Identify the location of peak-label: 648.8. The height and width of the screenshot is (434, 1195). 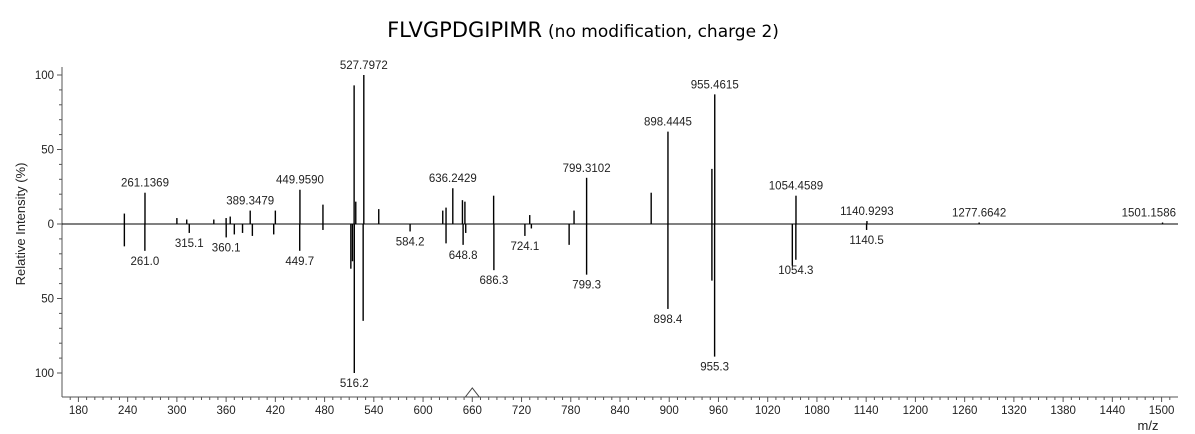
(463, 256).